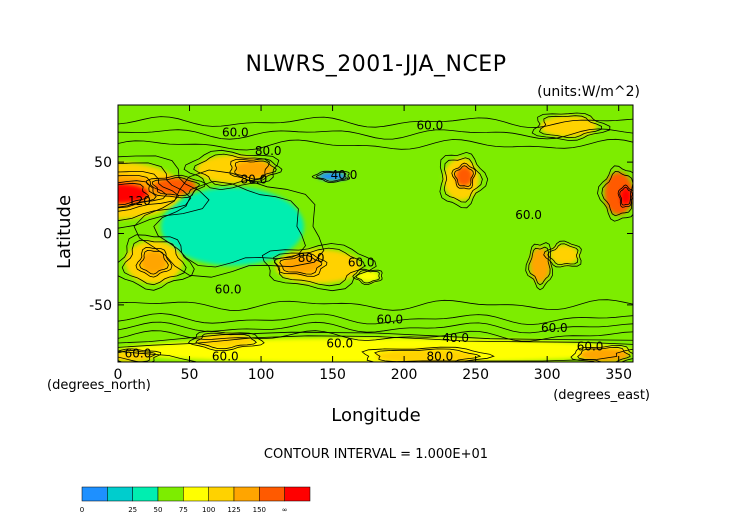 This screenshot has height=532, width=752. Describe the element at coordinates (190, 375) in the screenshot. I see `x-tick-label: 50` at that location.